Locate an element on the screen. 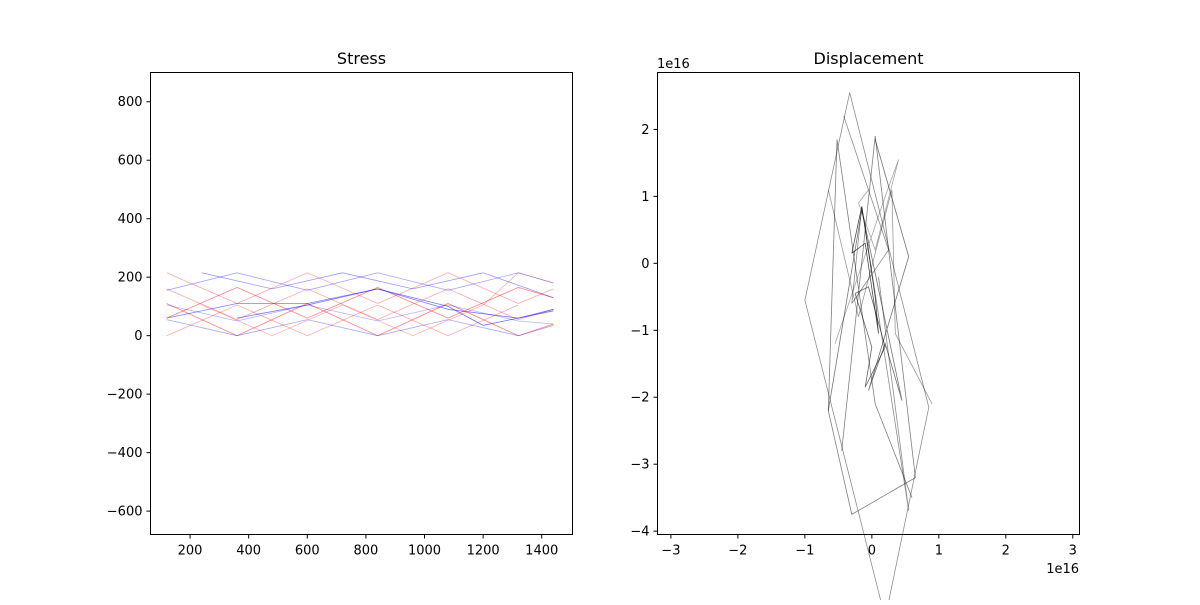 Image resolution: width=1200 pixels, height=605 pixels. stress-x-tick-label: 1200 is located at coordinates (483, 551).